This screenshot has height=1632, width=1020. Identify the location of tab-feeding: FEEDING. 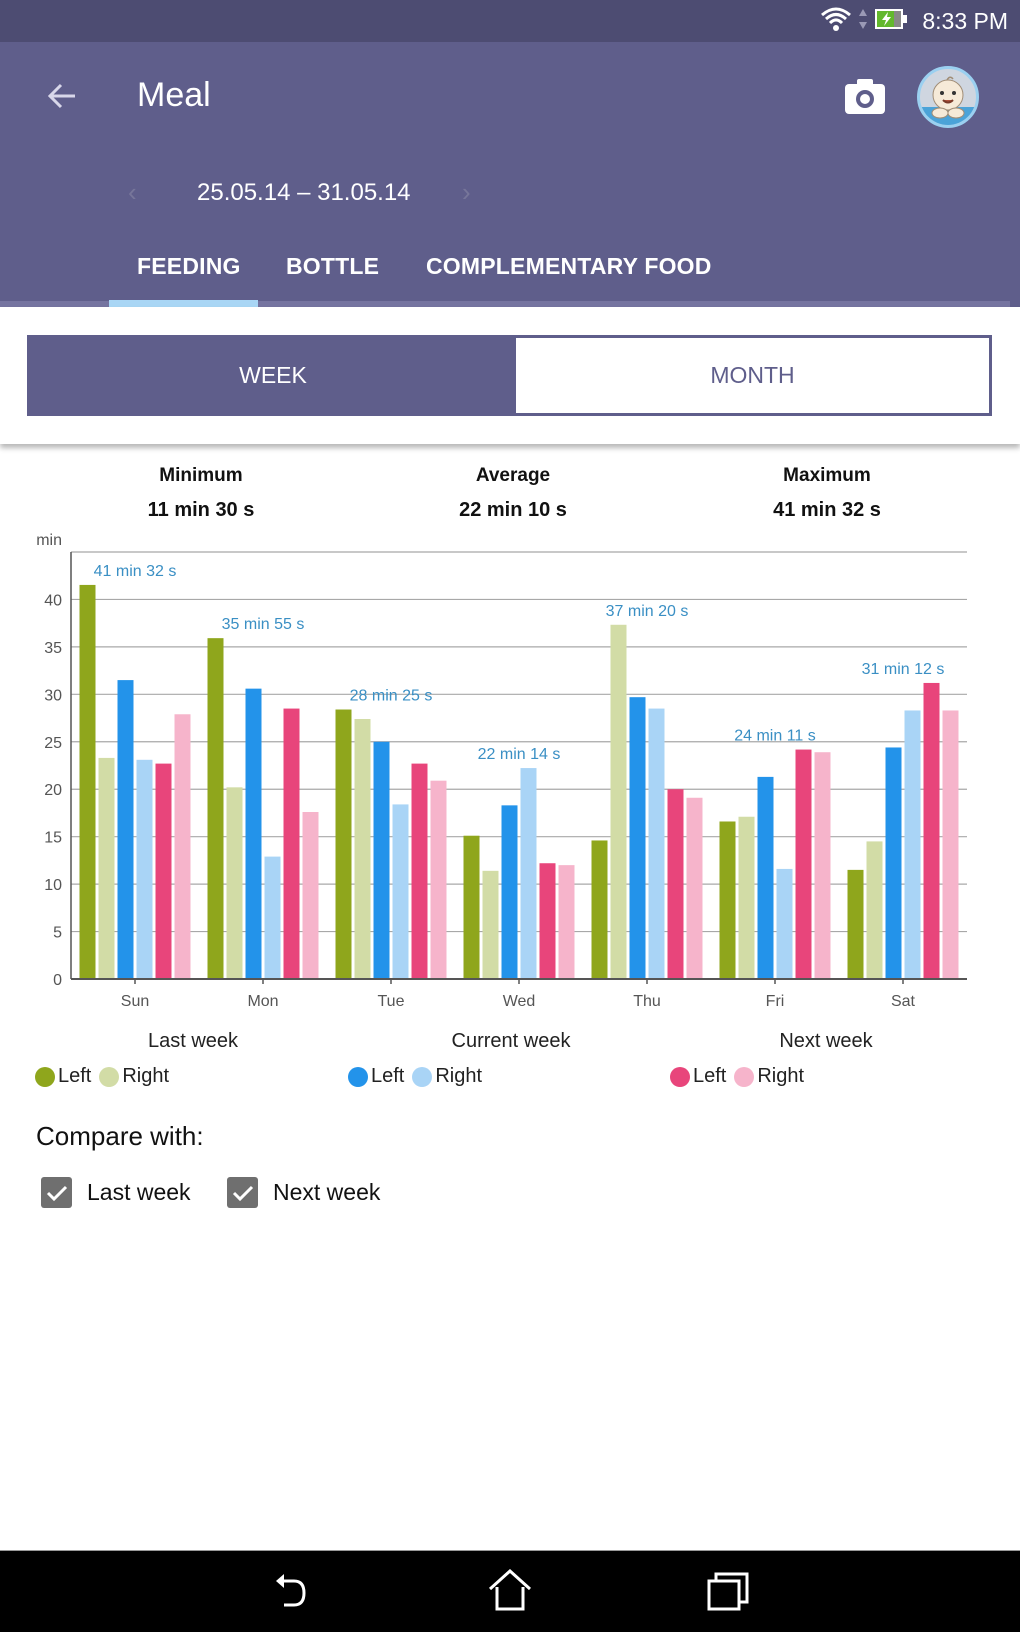
(189, 266).